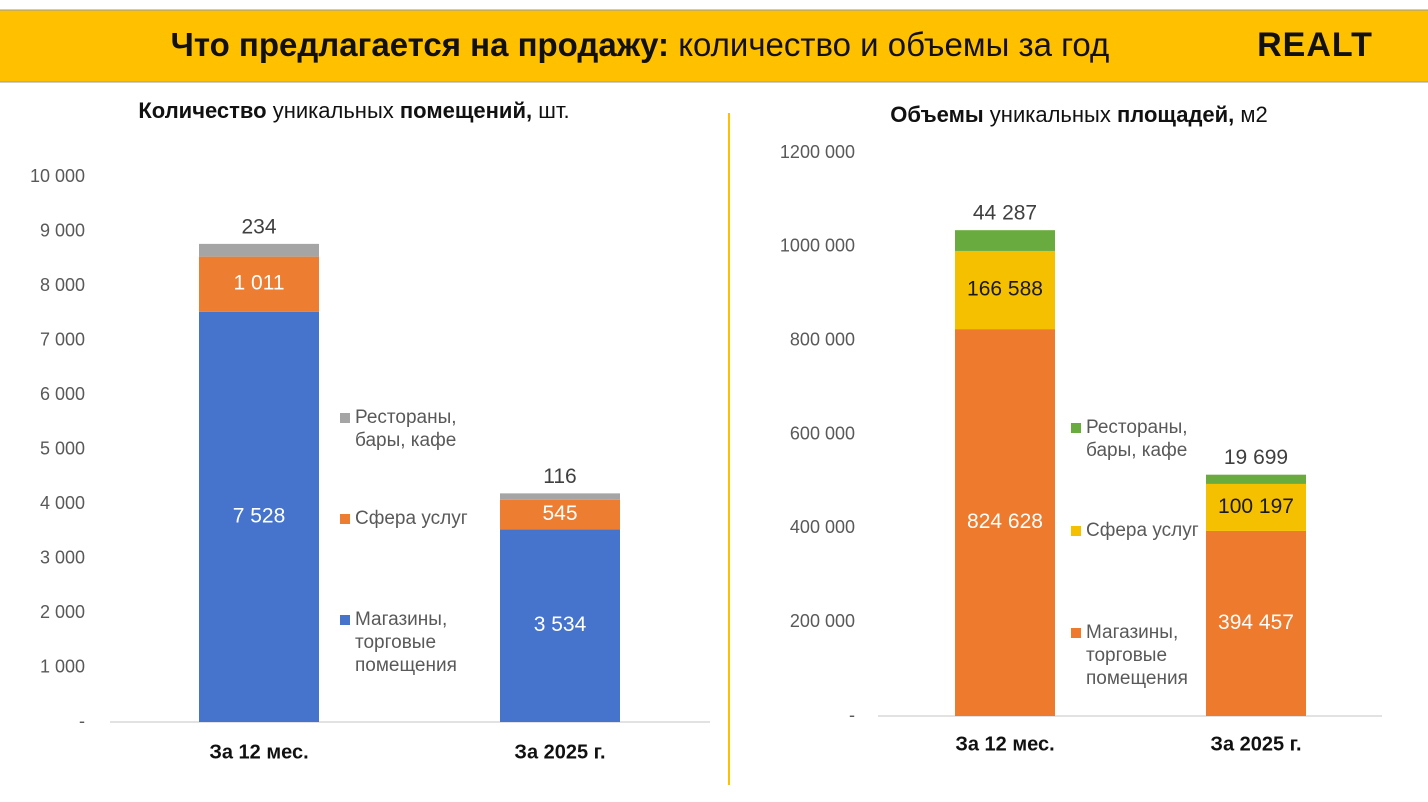 This screenshot has width=1428, height=802. I want to click on y-tick-label: 1000 000, so click(817, 246).